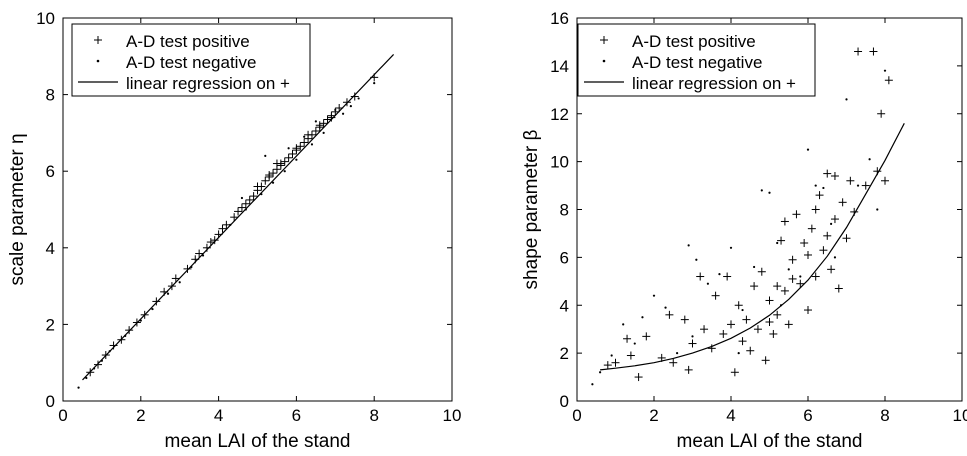  What do you see at coordinates (559, 114) in the screenshot?
I see `chart-1-y-tick-label: 12` at bounding box center [559, 114].